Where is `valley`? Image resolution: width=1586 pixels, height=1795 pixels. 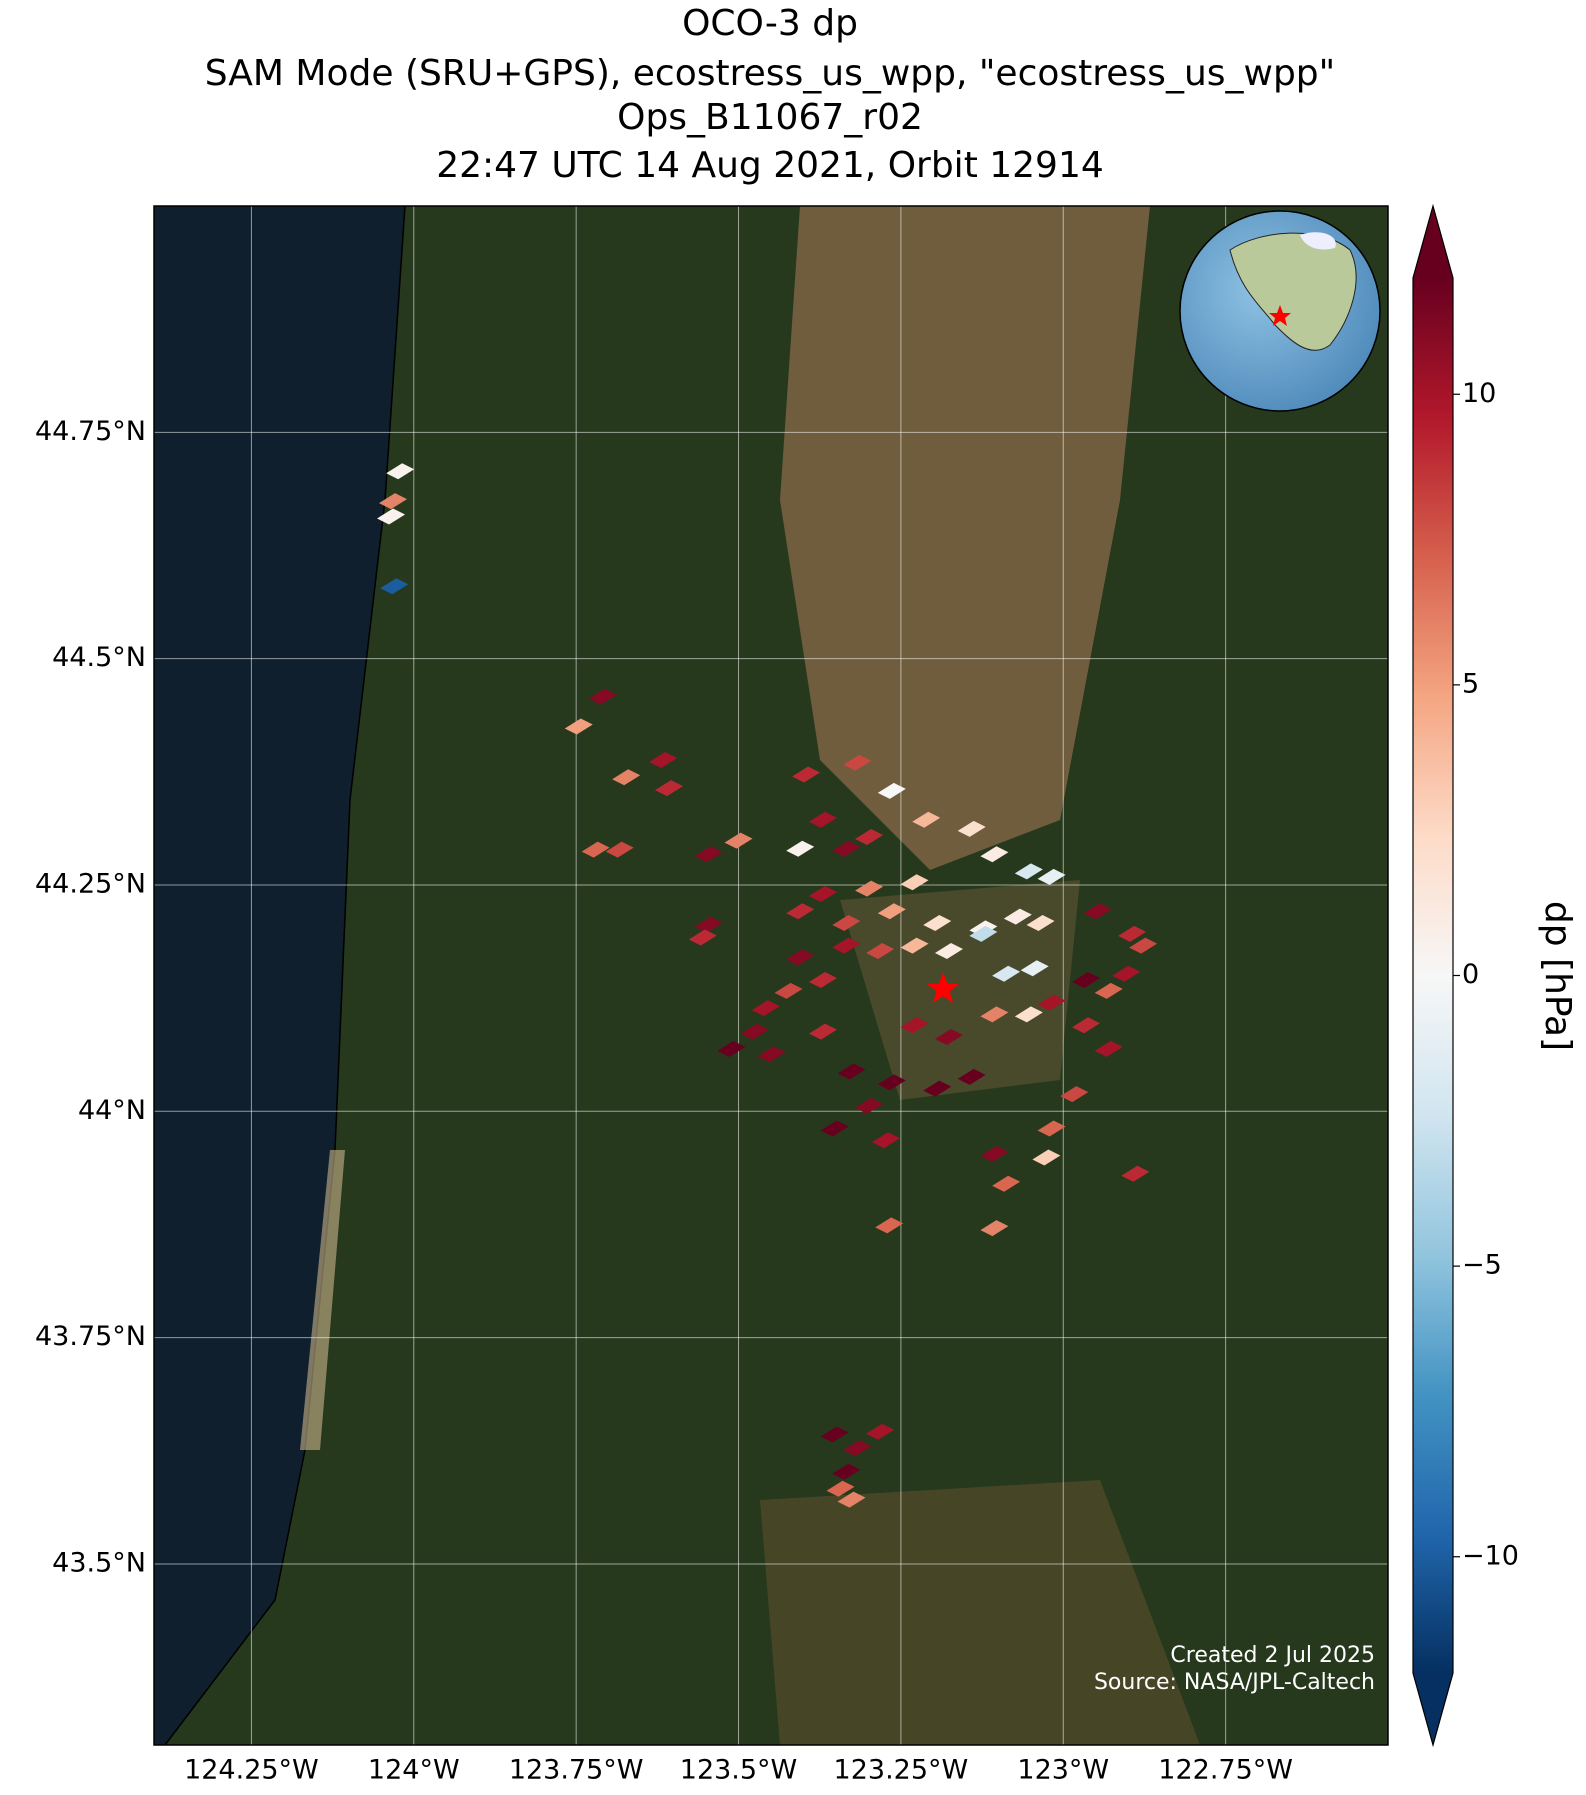
valley is located at coordinates (965, 538).